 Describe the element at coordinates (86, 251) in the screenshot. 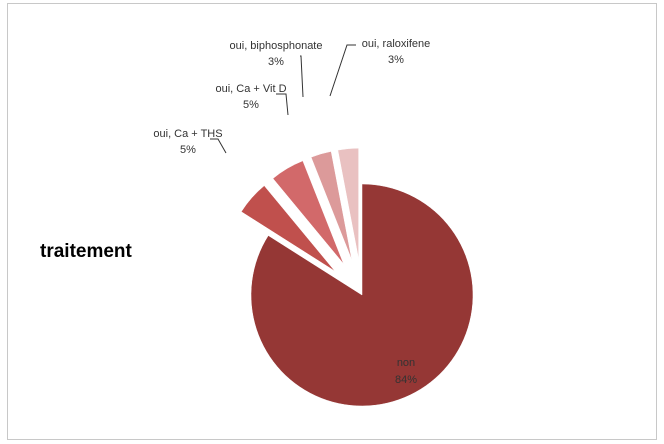

I see `chart-title: traitement` at that location.